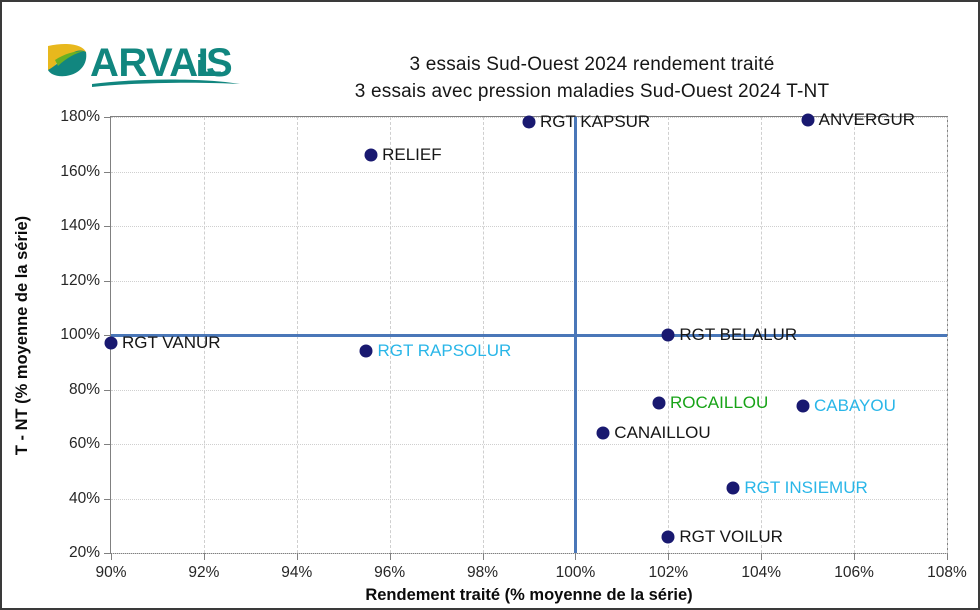 The width and height of the screenshot is (980, 610). What do you see at coordinates (156, 63) in the screenshot?
I see `svg-text: ARVAL` at bounding box center [156, 63].